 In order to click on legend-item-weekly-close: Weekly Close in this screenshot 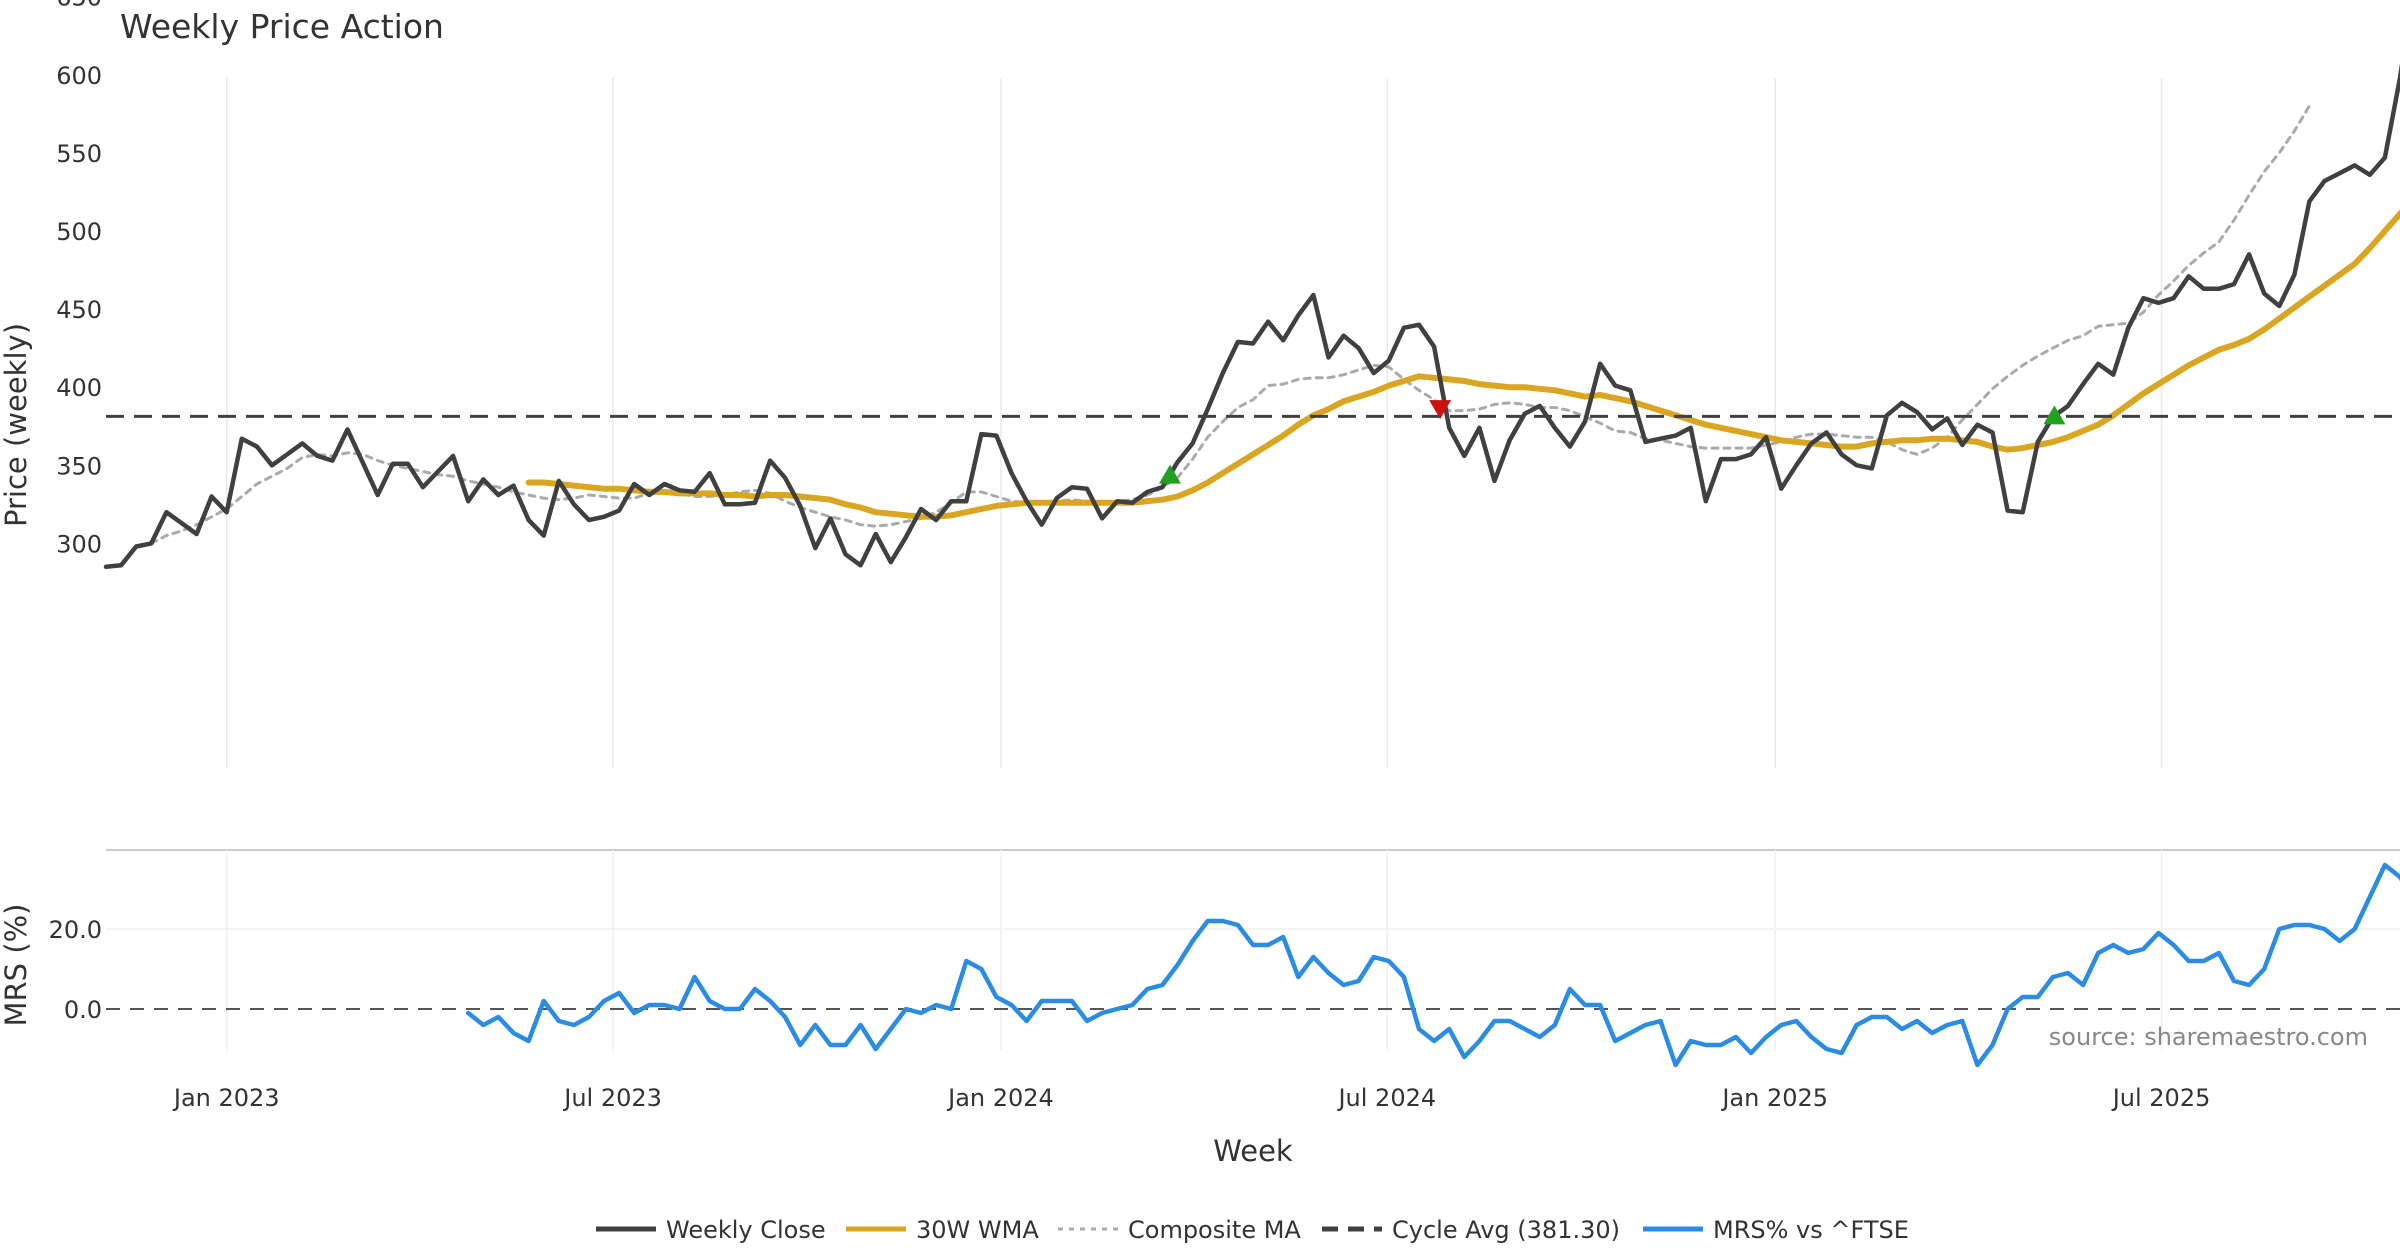, I will do `click(711, 1230)`.